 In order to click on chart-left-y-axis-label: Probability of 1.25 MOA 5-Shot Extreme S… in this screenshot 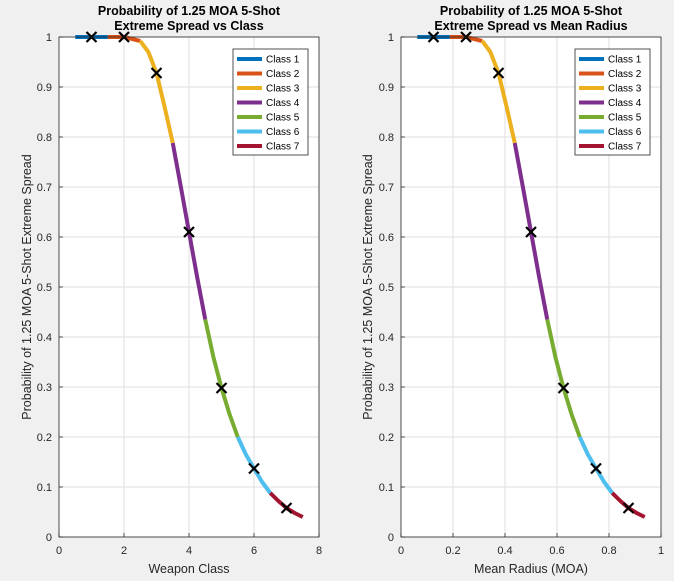, I will do `click(27, 286)`.